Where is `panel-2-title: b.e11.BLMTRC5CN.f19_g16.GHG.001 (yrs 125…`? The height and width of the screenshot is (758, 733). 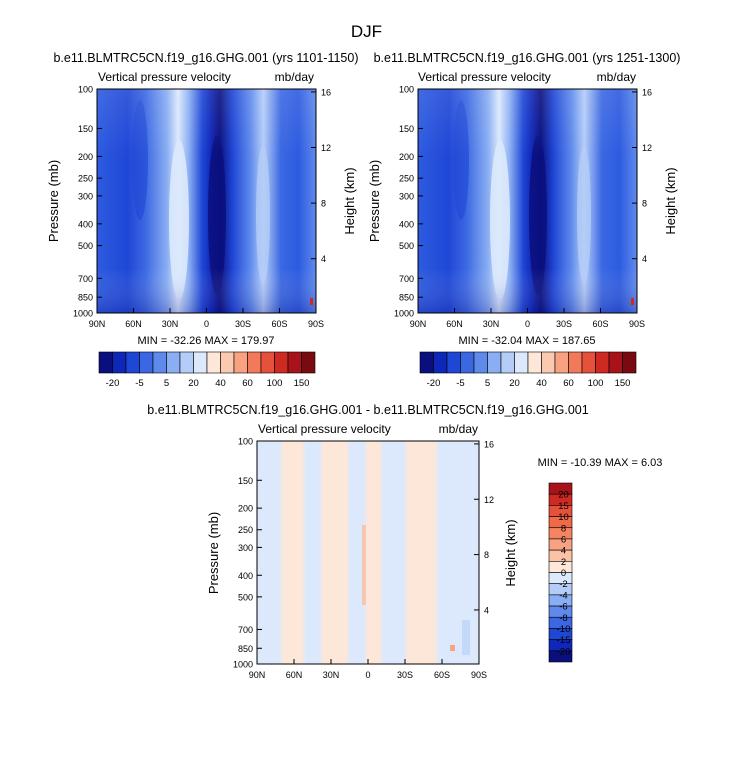
panel-2-title: b.e11.BLMTRC5CN.f19_g16.GHG.001 (yrs 125… is located at coordinates (527, 58).